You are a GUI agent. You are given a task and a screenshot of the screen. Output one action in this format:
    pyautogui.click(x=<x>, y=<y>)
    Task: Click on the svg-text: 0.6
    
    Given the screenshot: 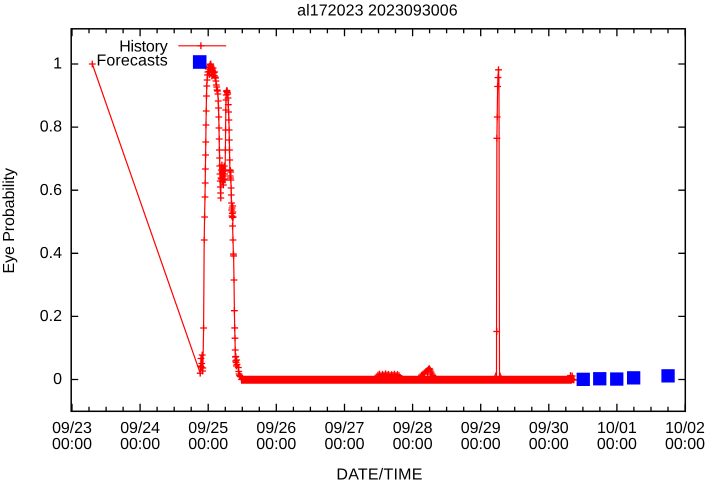 What is the action you would take?
    pyautogui.click(x=51, y=190)
    